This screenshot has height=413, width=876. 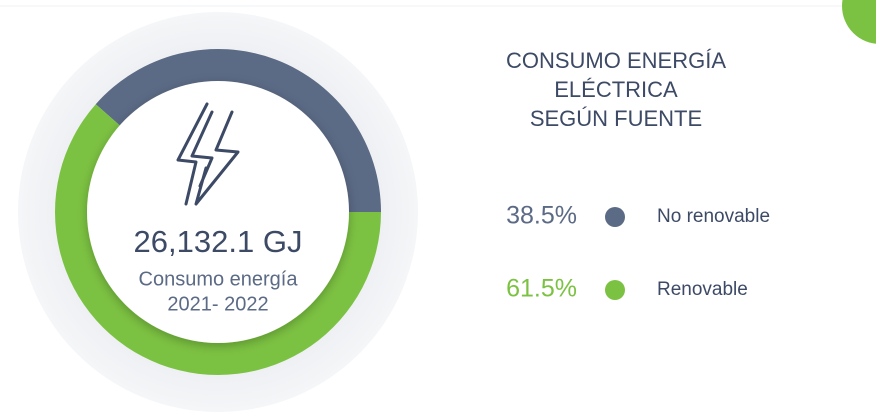 What do you see at coordinates (616, 118) in the screenshot?
I see `chart-title: SEGÚN FUENTE` at bounding box center [616, 118].